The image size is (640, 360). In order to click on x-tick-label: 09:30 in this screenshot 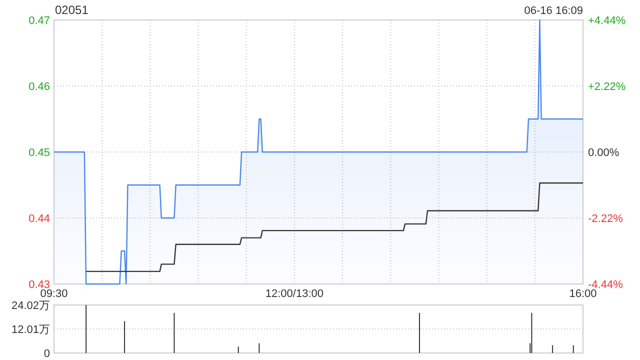, I will do `click(54, 294)`.